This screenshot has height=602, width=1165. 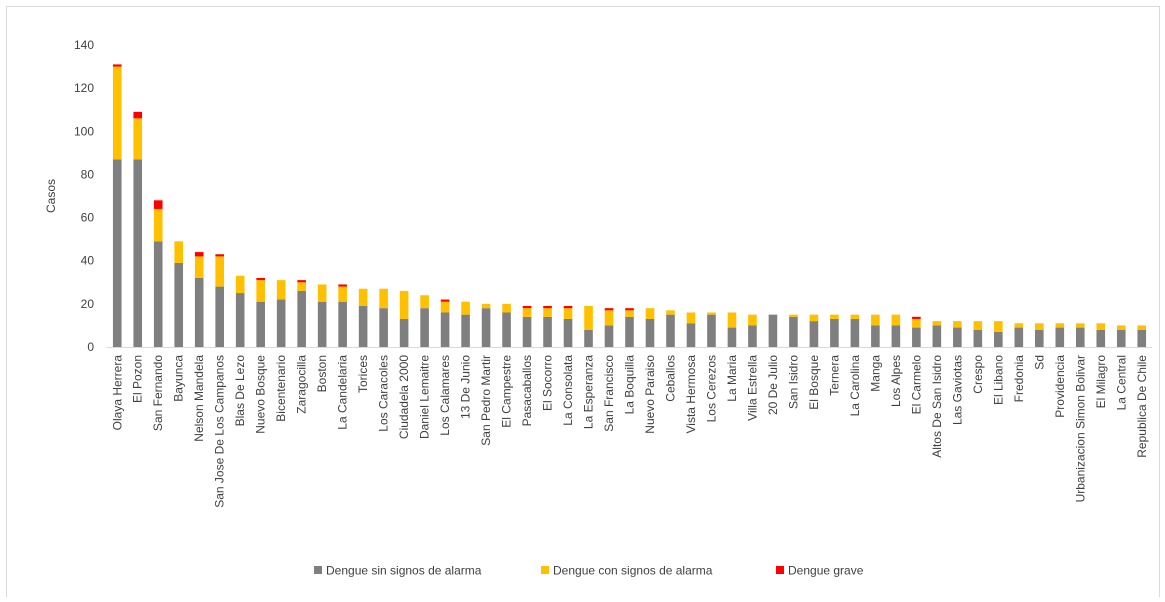 I want to click on x-tick-label: La Boquilla, so click(x=630, y=385).